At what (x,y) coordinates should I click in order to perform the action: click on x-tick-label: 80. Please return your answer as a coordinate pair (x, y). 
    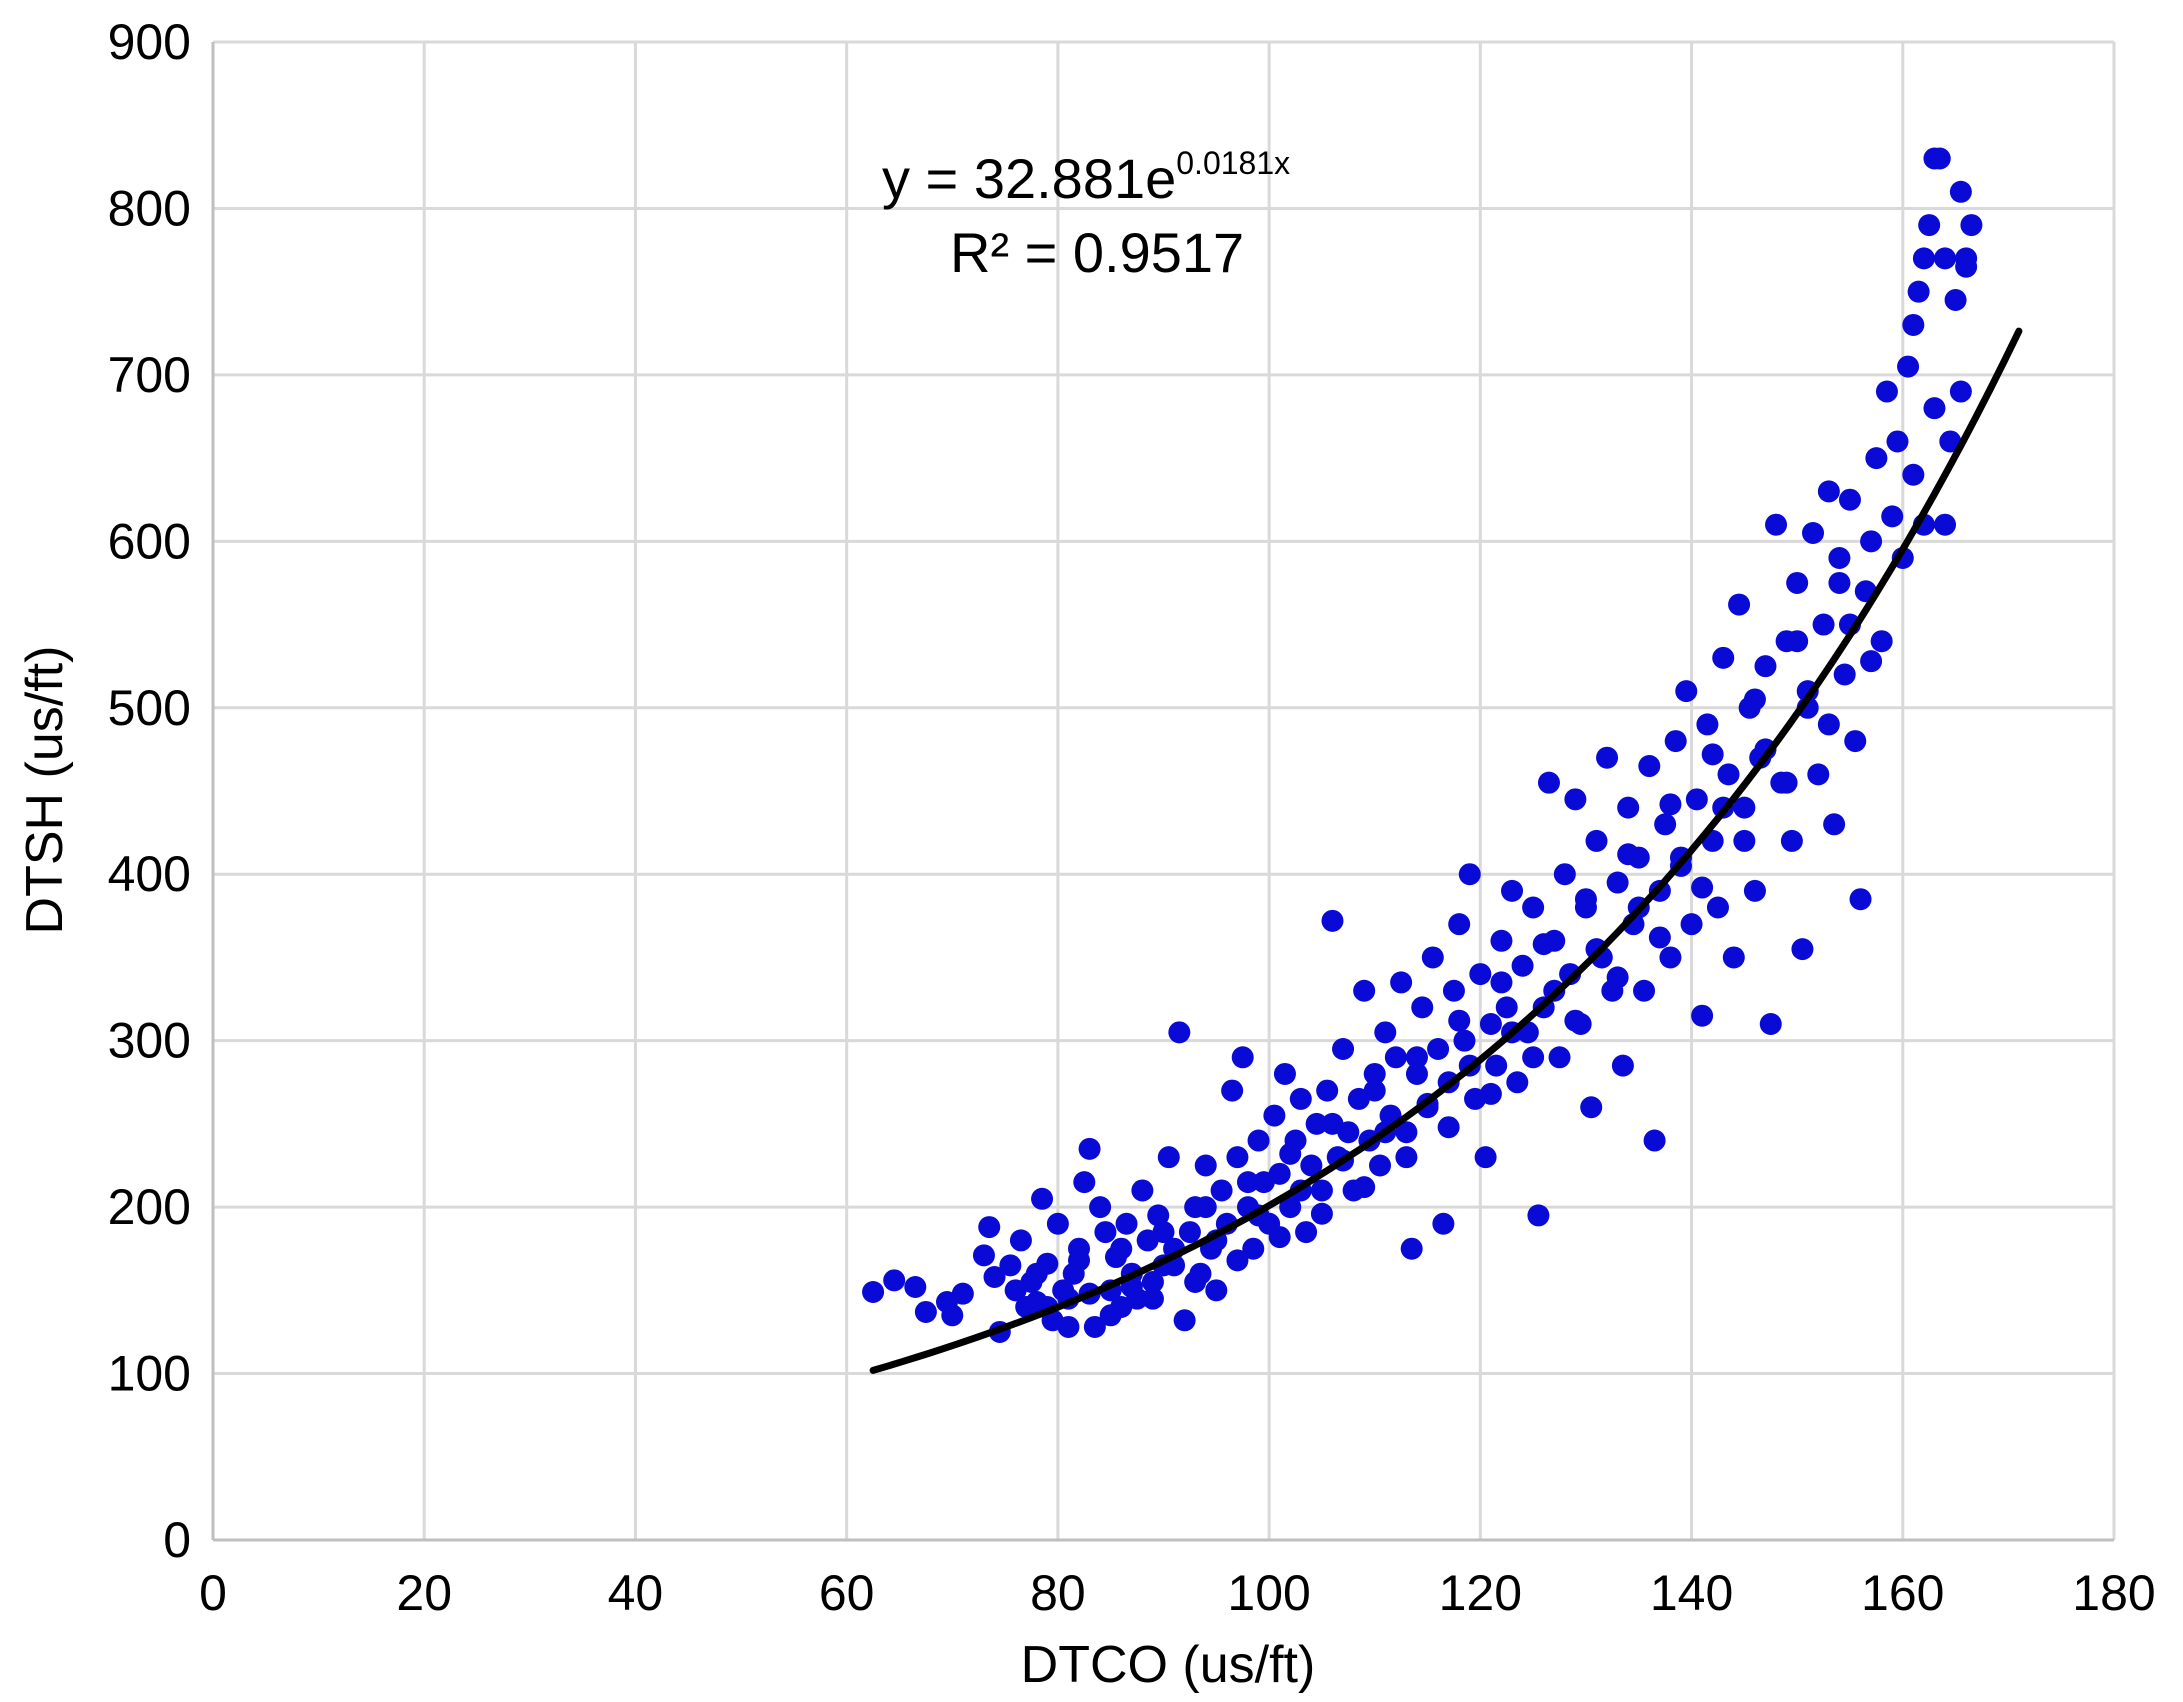
    Looking at the image, I should click on (1058, 1593).